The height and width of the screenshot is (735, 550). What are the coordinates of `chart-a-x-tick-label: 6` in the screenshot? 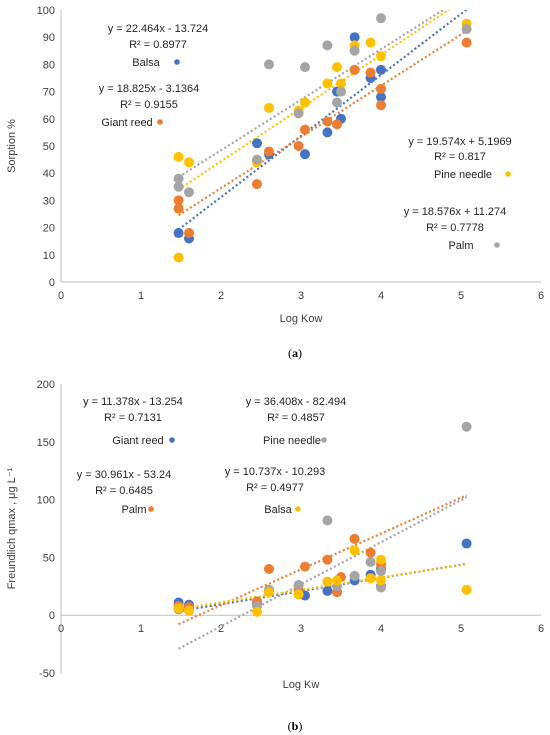 It's located at (541, 296).